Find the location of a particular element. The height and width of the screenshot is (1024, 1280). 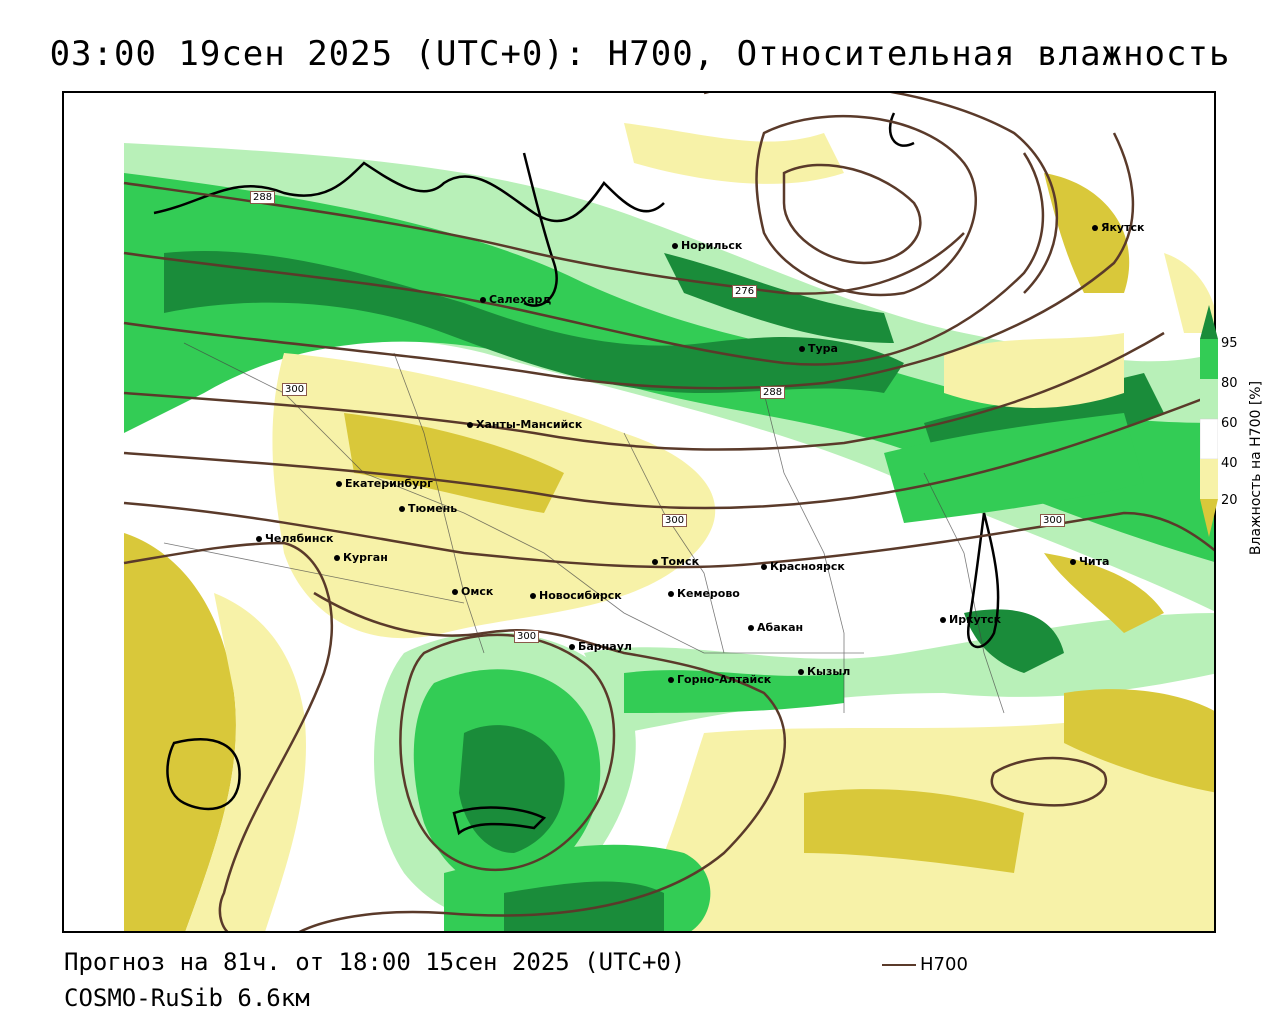

city-marker: Красноярск is located at coordinates (803, 566).